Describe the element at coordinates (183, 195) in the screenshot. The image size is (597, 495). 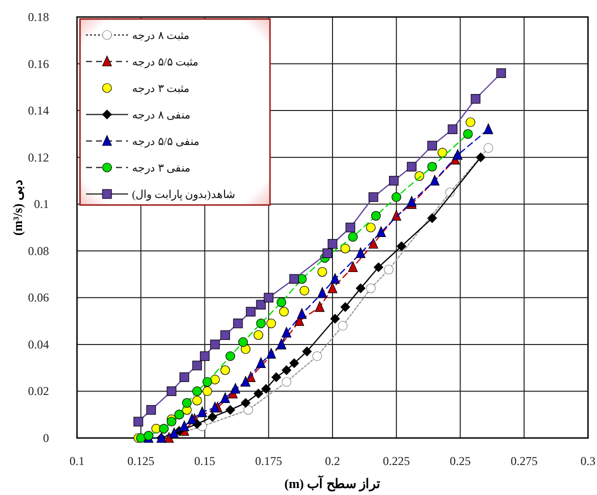
I see `legend-label: شاهد(بدون پارابت وال)` at that location.